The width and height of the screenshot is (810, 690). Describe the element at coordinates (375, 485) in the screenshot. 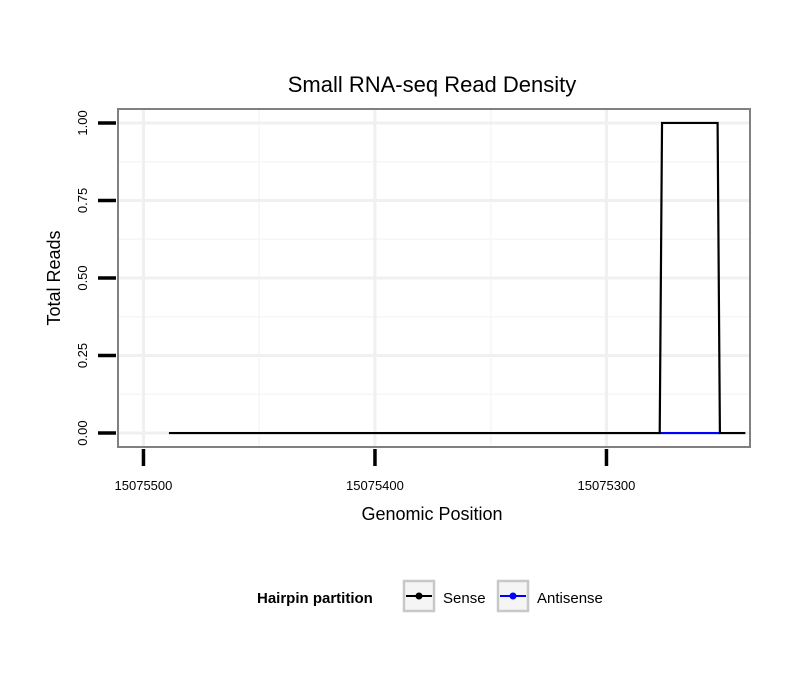

I see `x-tick-label: 15075400` at that location.